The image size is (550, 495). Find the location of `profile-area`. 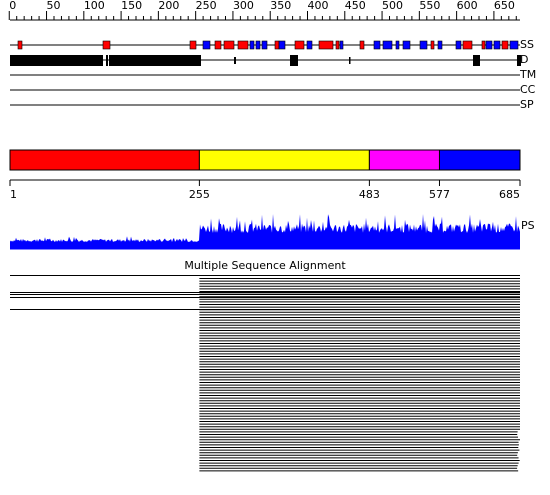

profile-area is located at coordinates (265, 231).